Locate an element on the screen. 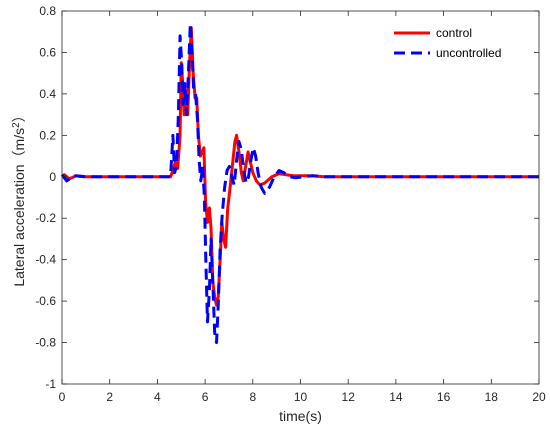 Image resolution: width=550 pixels, height=436 pixels. x-tick-label: 18 is located at coordinates (492, 397).